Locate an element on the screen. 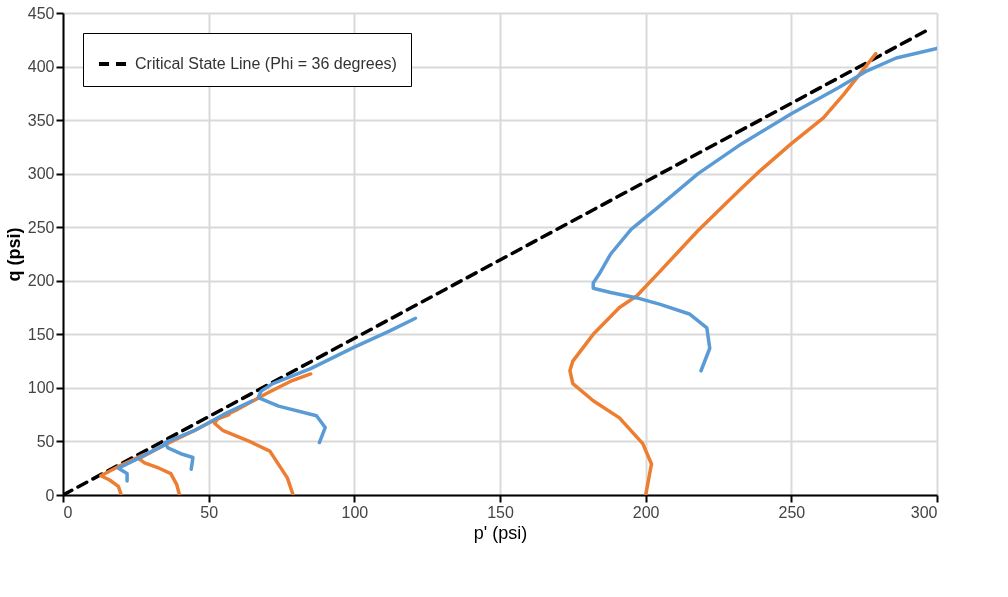 The height and width of the screenshot is (597, 1008). x-tick-label: 50 is located at coordinates (209, 512).